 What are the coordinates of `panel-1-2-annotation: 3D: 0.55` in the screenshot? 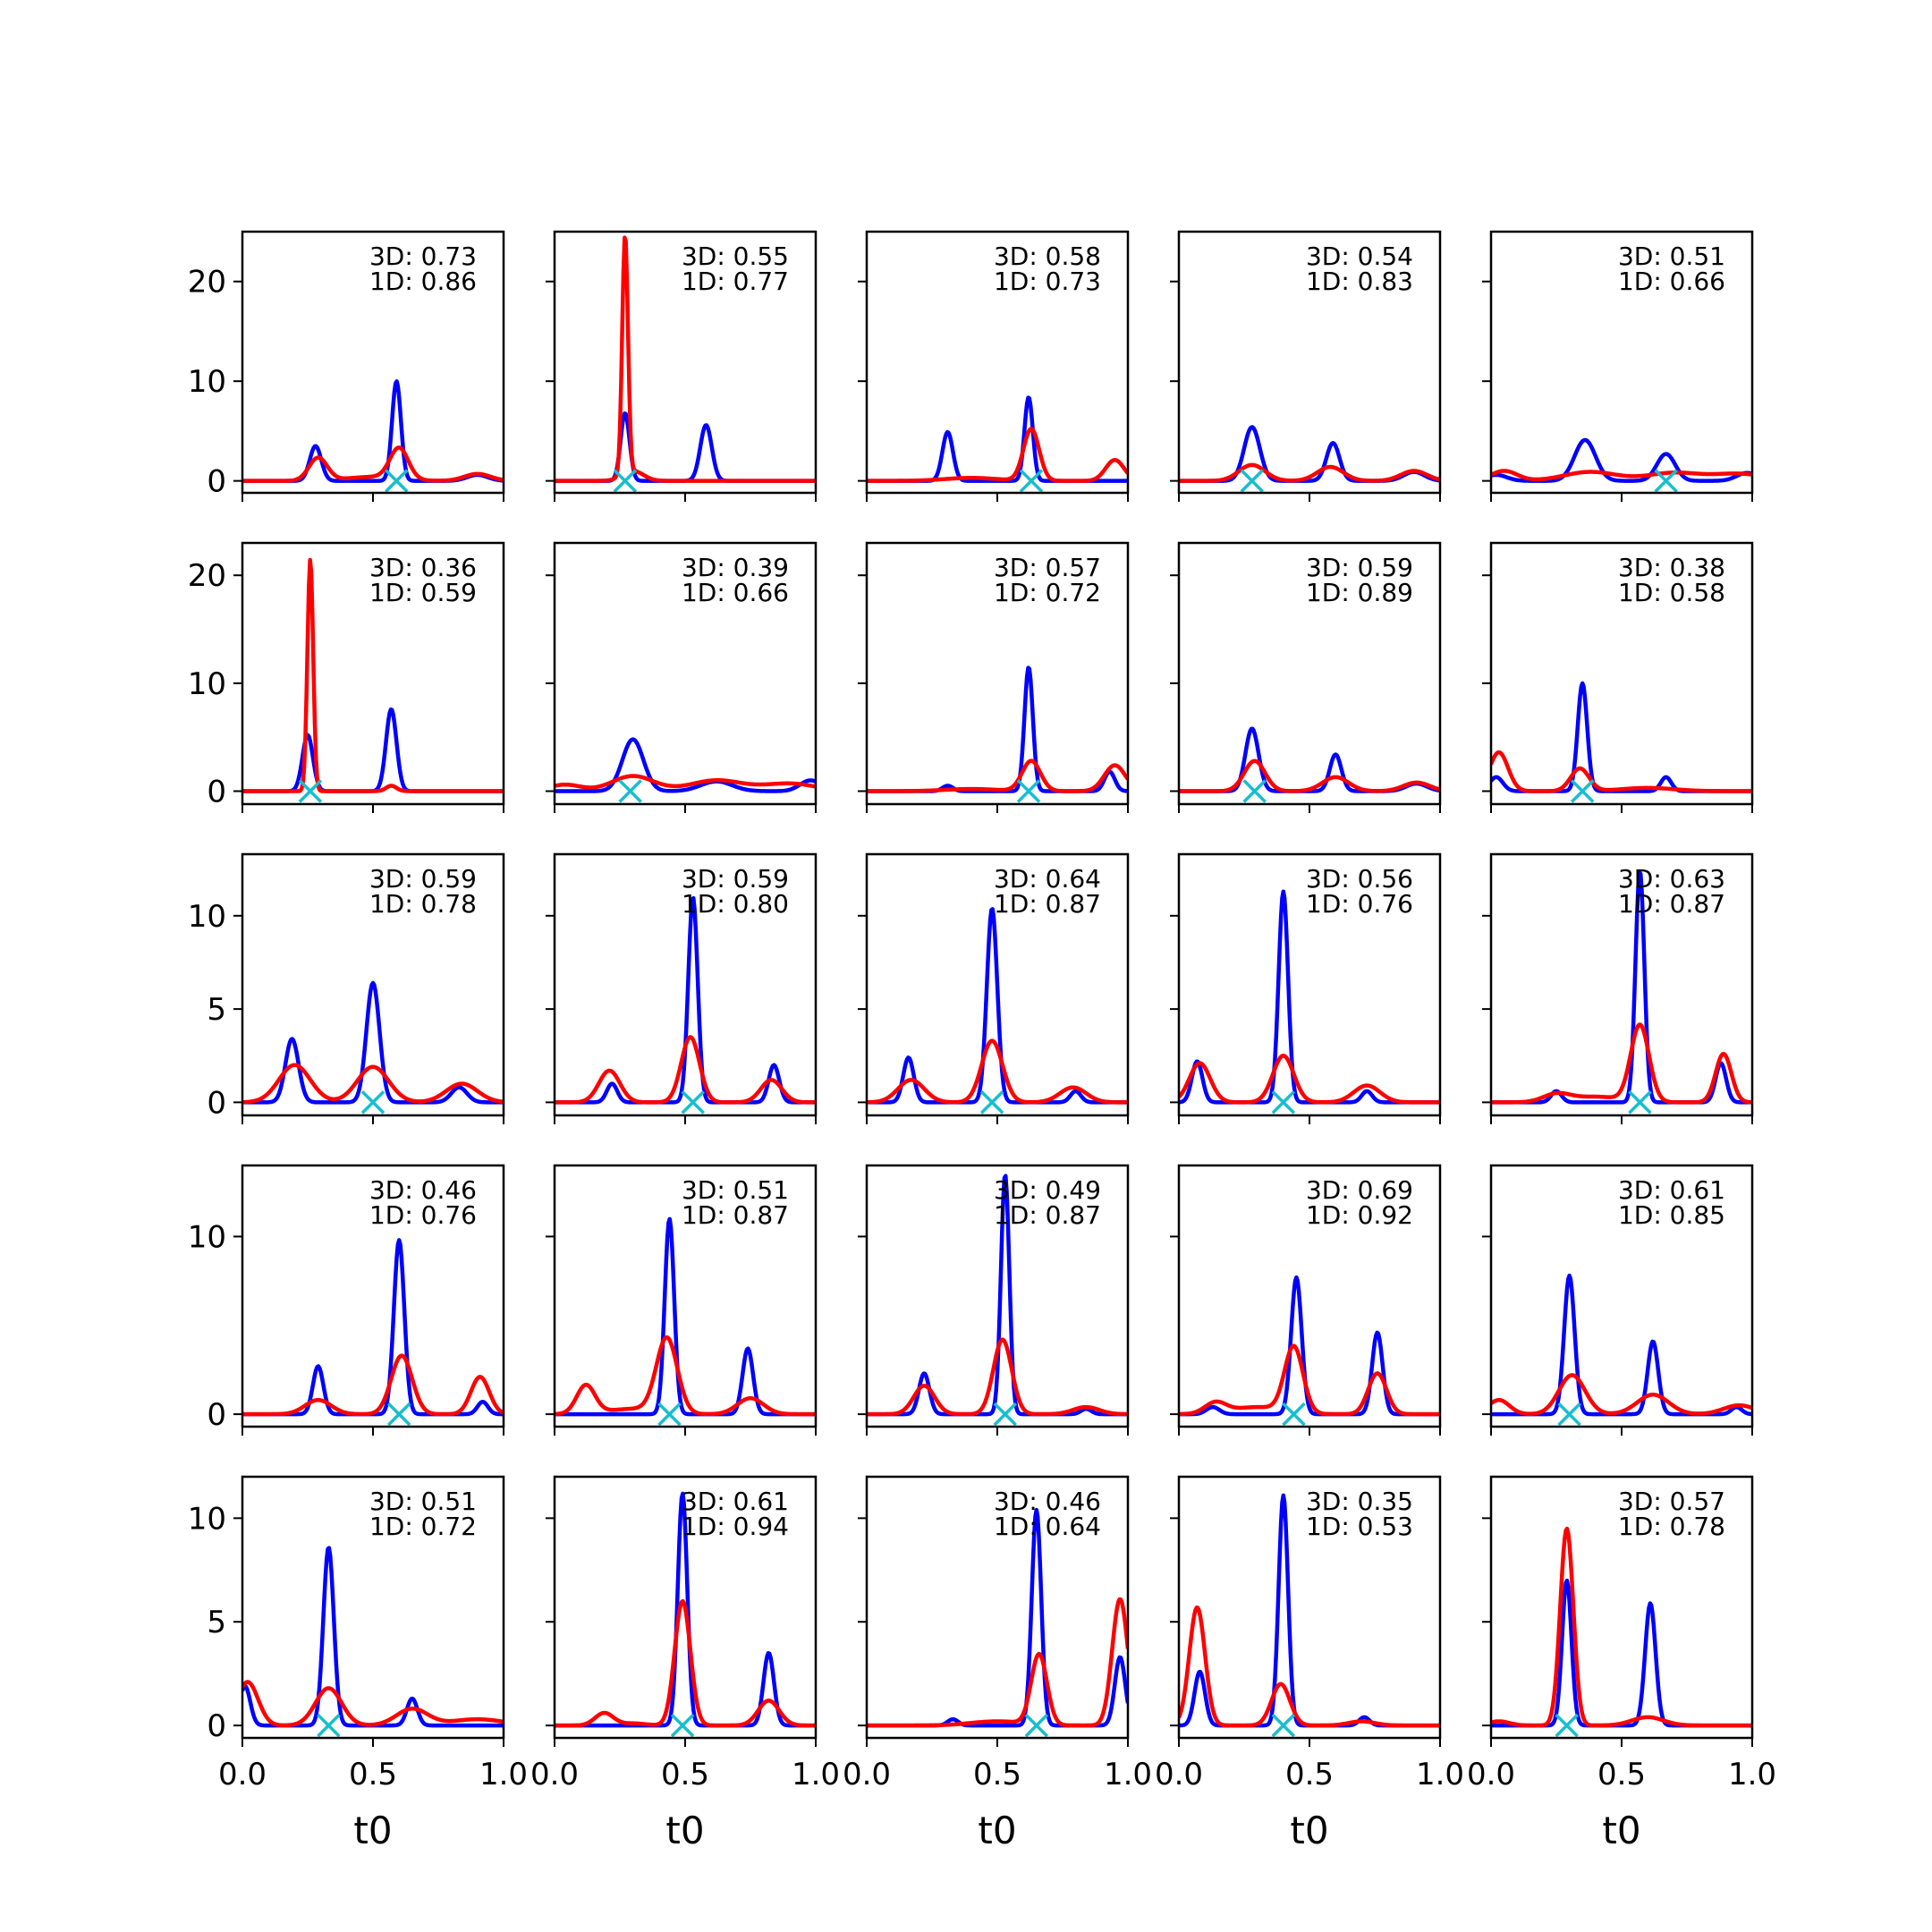 It's located at (735, 256).